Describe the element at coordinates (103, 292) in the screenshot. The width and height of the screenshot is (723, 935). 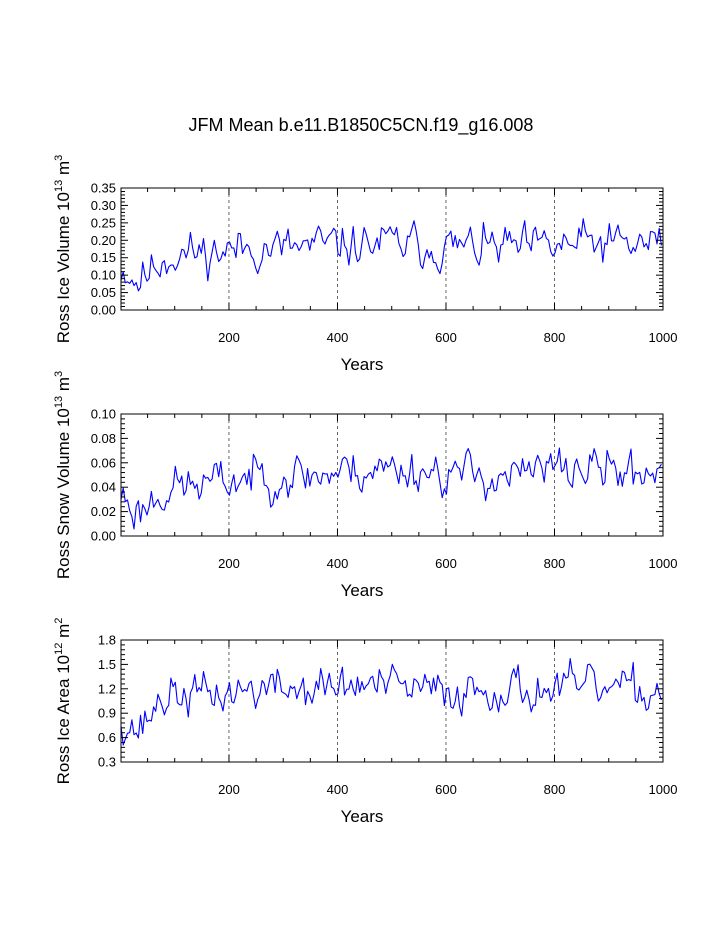
I see `y-tick-label: 0.05` at that location.